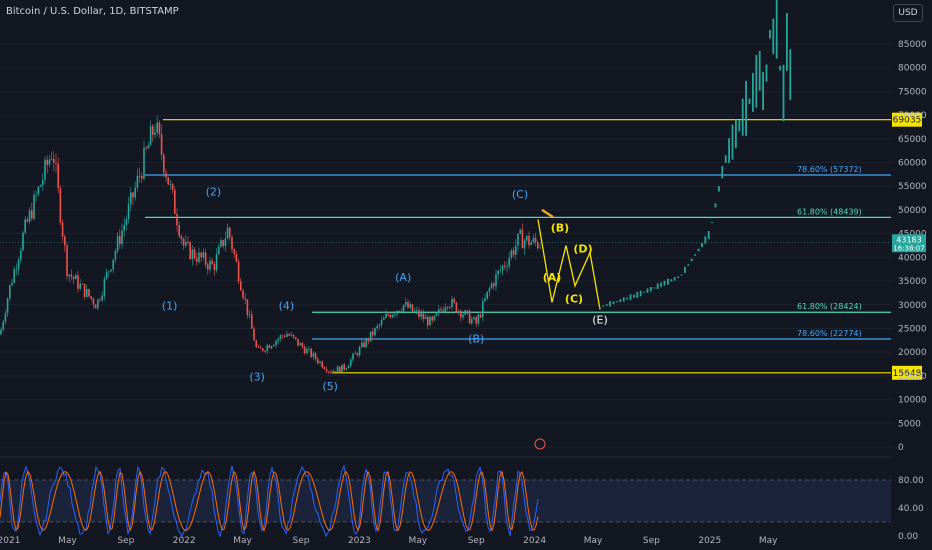  What do you see at coordinates (908, 248) in the screenshot?
I see `countdown-value: 16:38:07` at bounding box center [908, 248].